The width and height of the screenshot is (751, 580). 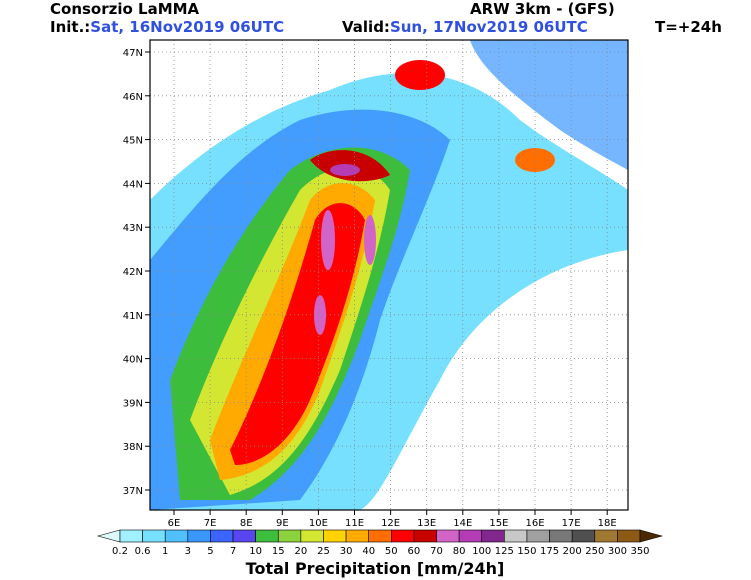 I want to click on lat-label: 44N, so click(x=133, y=184).